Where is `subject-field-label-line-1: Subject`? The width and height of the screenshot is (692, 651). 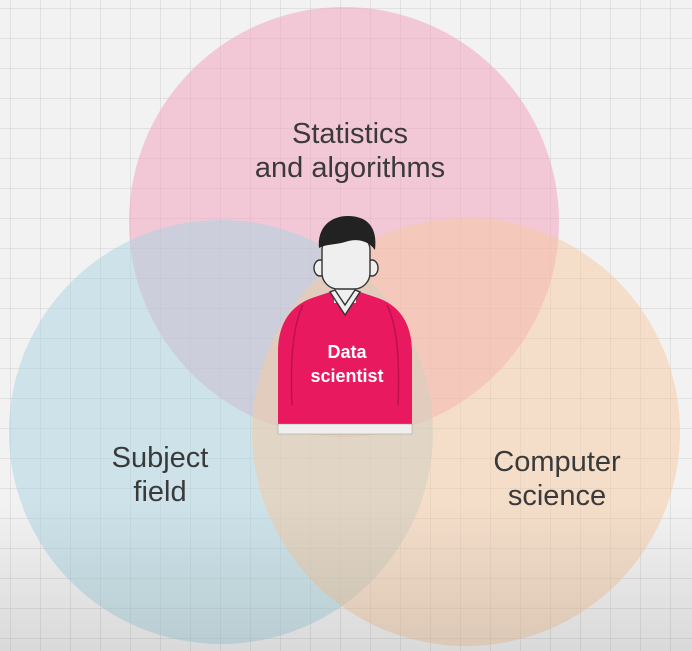
subject-field-label-line-1: Subject is located at coordinates (160, 458).